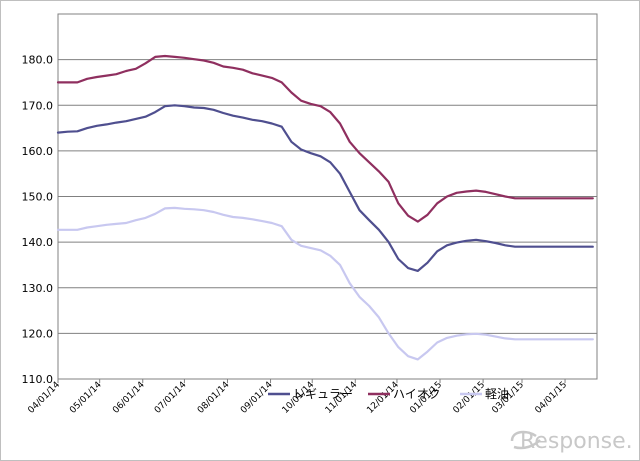 Image resolution: width=640 pixels, height=461 pixels. What do you see at coordinates (38, 197) in the screenshot?
I see `y-tick-label: 150.0` at bounding box center [38, 197].